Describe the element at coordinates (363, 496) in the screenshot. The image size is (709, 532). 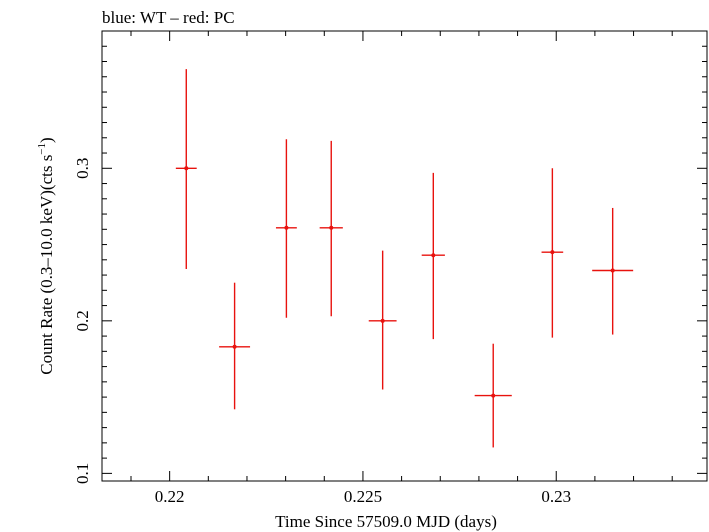
I see `x-tick-label: 0.225` at that location.